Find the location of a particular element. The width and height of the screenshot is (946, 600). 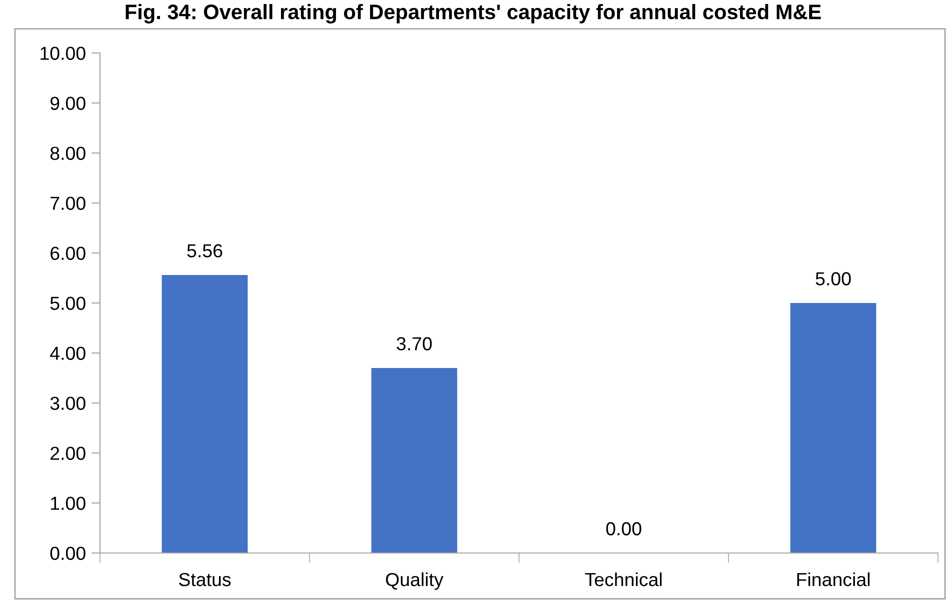

y-tick-label: 4.00 is located at coordinates (68, 353).